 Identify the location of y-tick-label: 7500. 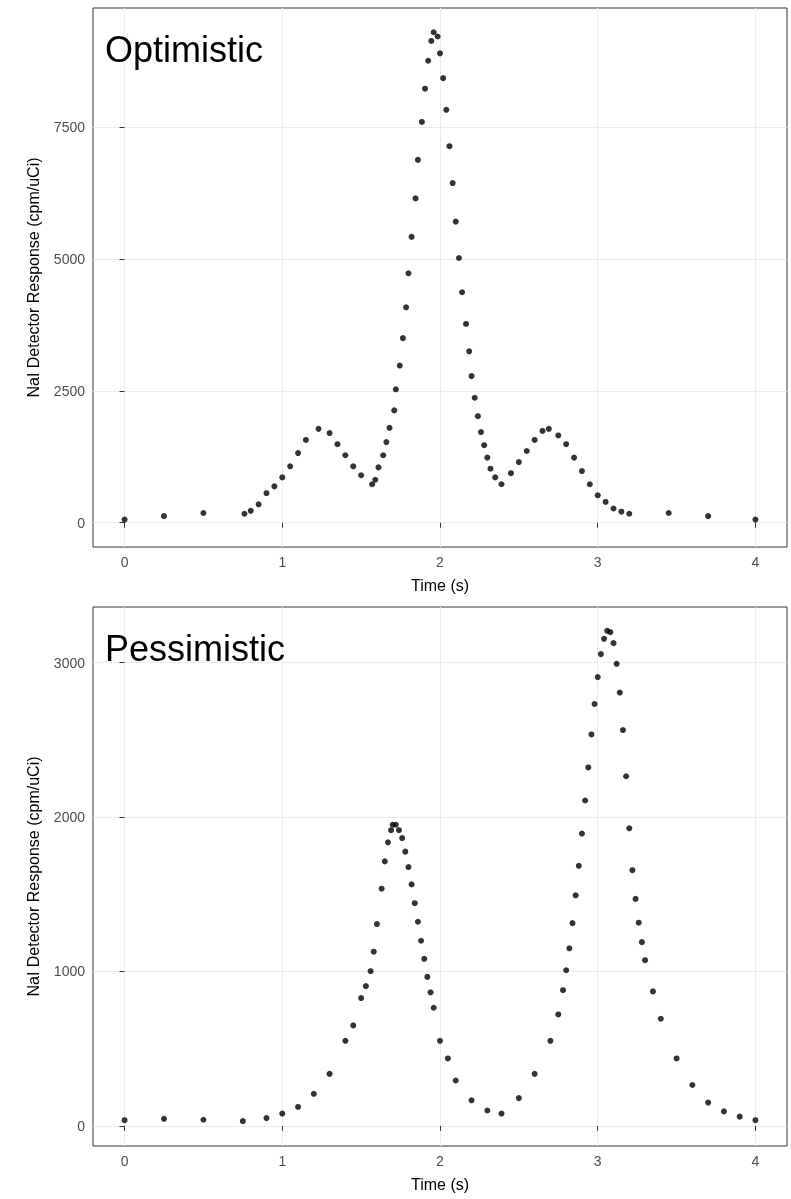
(69, 127).